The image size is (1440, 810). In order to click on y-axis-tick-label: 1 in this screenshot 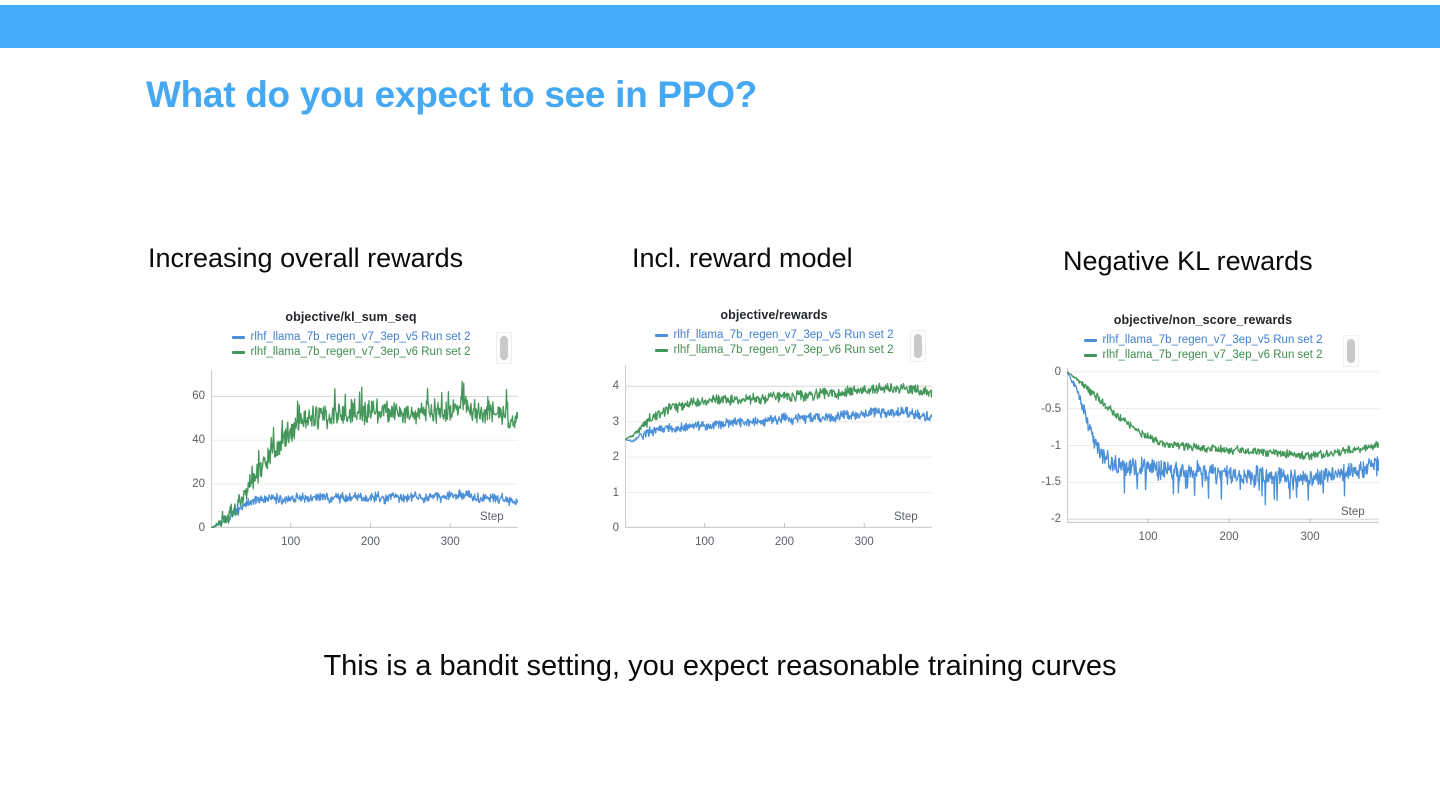, I will do `click(615, 492)`.